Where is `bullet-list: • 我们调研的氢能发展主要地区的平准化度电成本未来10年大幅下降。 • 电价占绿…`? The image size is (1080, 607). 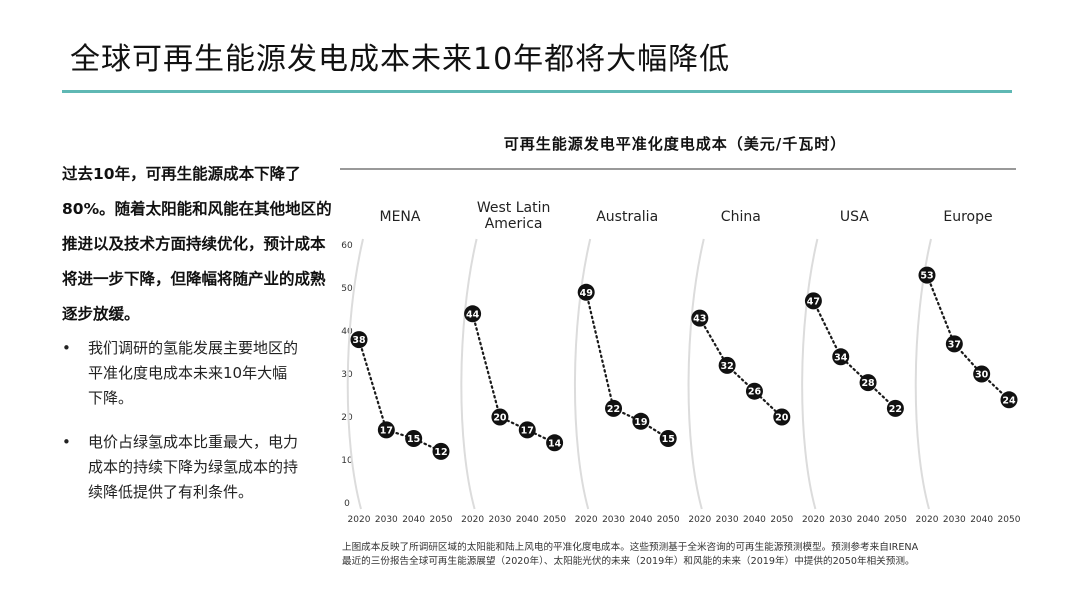
bullet-list: • 我们调研的氢能发展主要地区的平准化度电成本未来10年大幅下降。 • 电价占绿… is located at coordinates (182, 430).